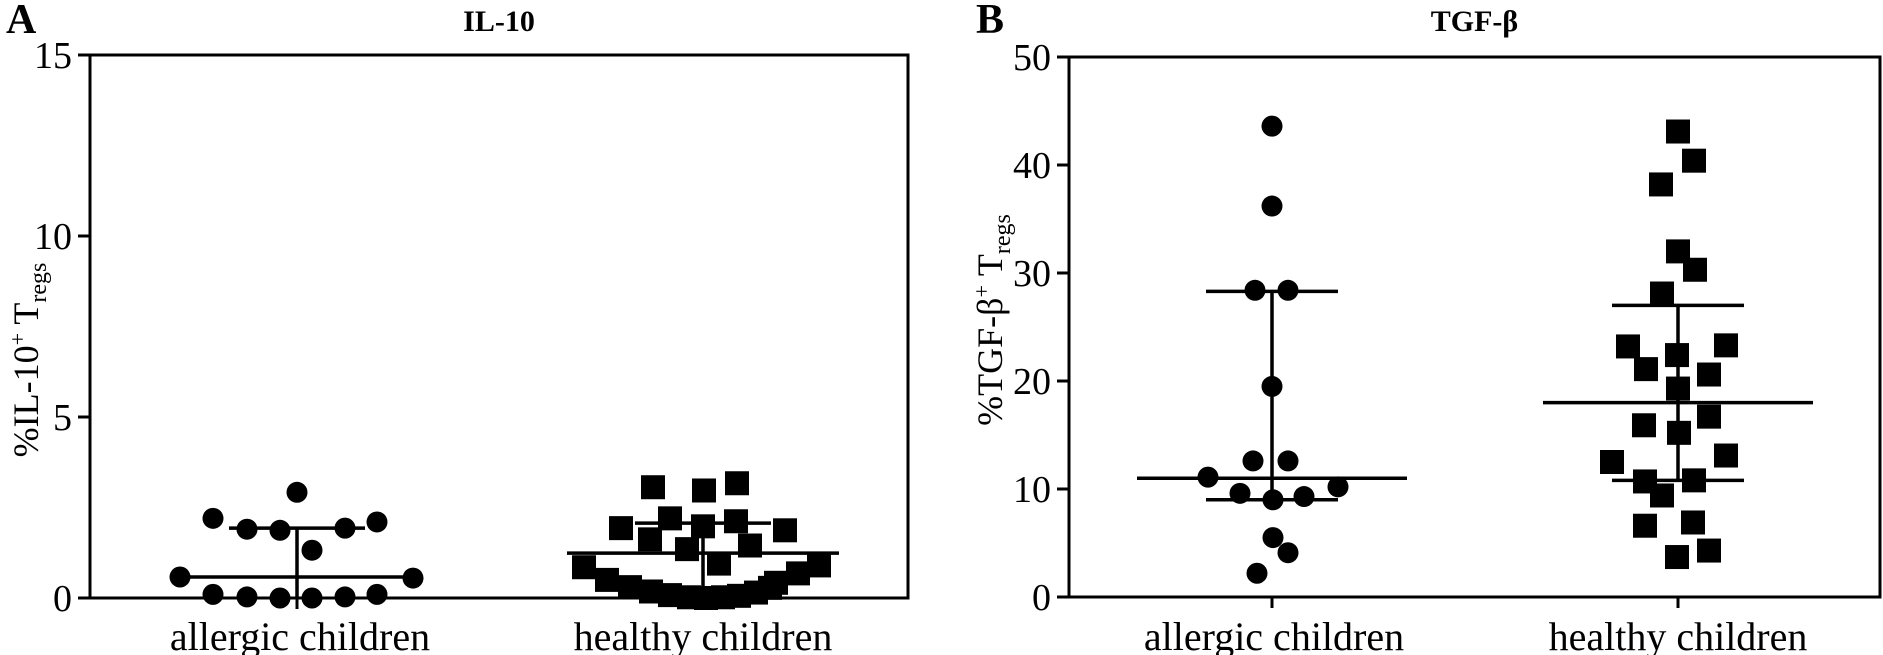 This screenshot has height=655, width=1883. I want to click on panel-b-category-allergic: allergic children, so click(1274, 634).